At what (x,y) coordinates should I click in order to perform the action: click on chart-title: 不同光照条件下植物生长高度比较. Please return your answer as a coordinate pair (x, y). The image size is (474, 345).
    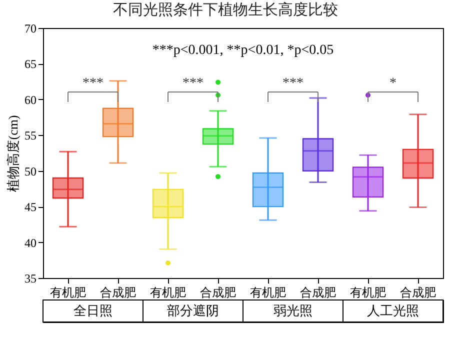
    Looking at the image, I should click on (225, 10).